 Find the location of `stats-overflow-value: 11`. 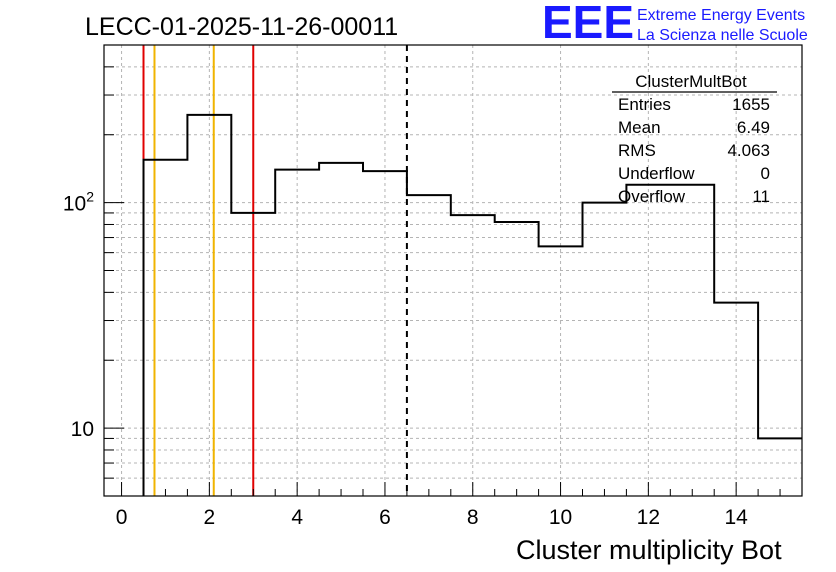

stats-overflow-value: 11 is located at coordinates (761, 196).